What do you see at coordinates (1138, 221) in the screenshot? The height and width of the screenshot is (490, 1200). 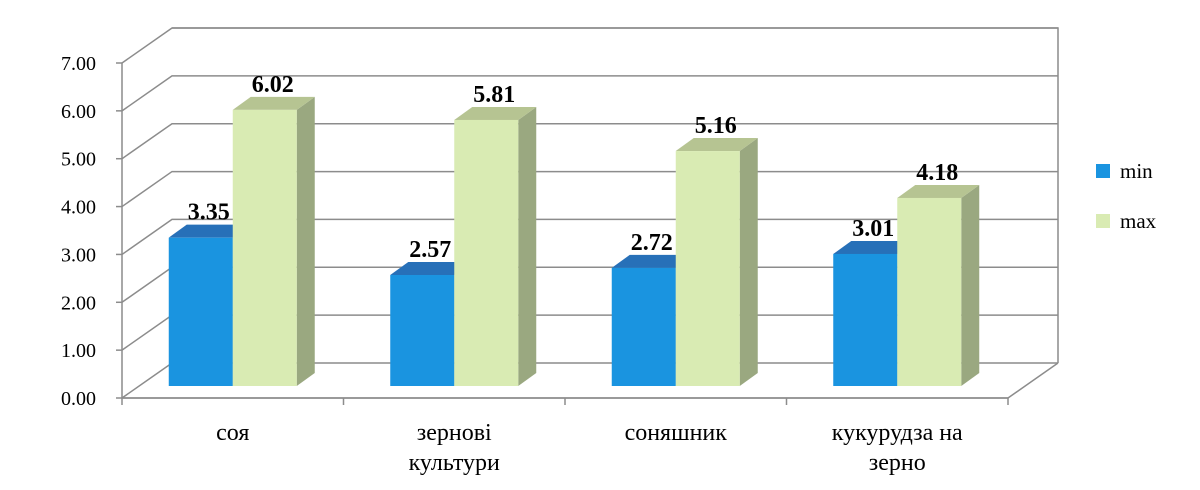 I see `legend-label-max: max` at bounding box center [1138, 221].